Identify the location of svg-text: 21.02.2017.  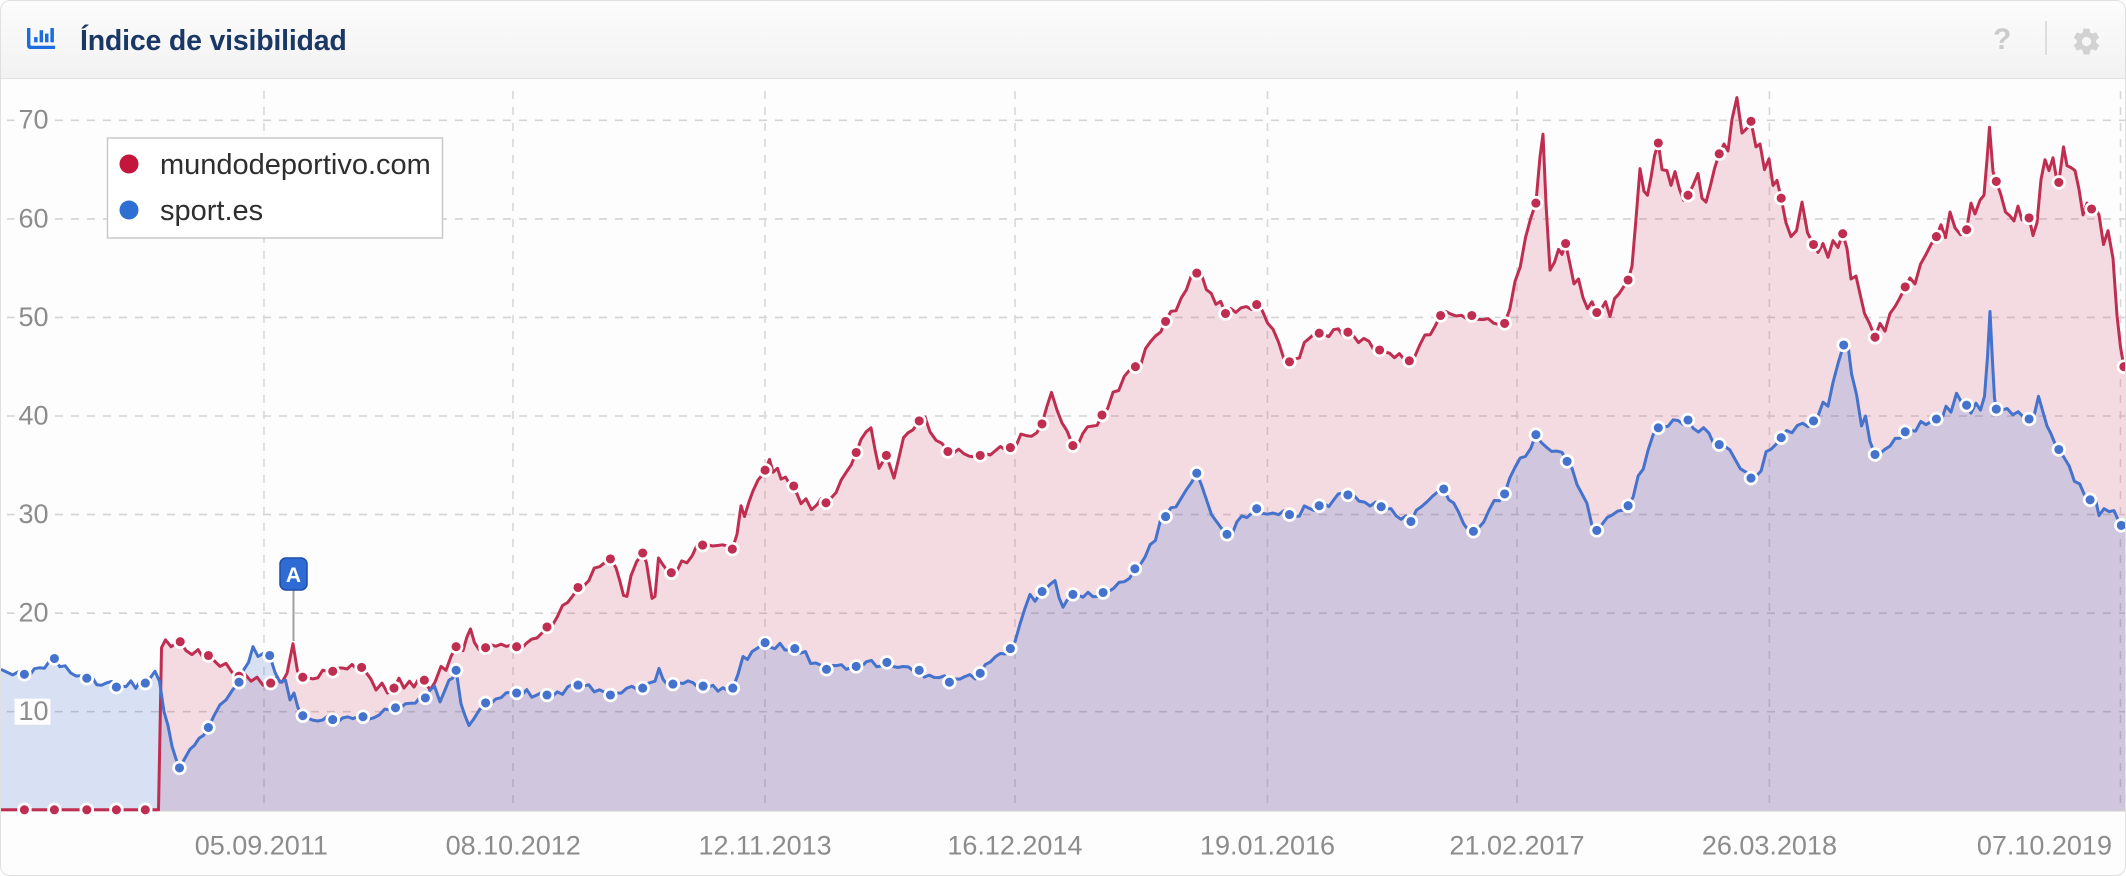
(1516, 846).